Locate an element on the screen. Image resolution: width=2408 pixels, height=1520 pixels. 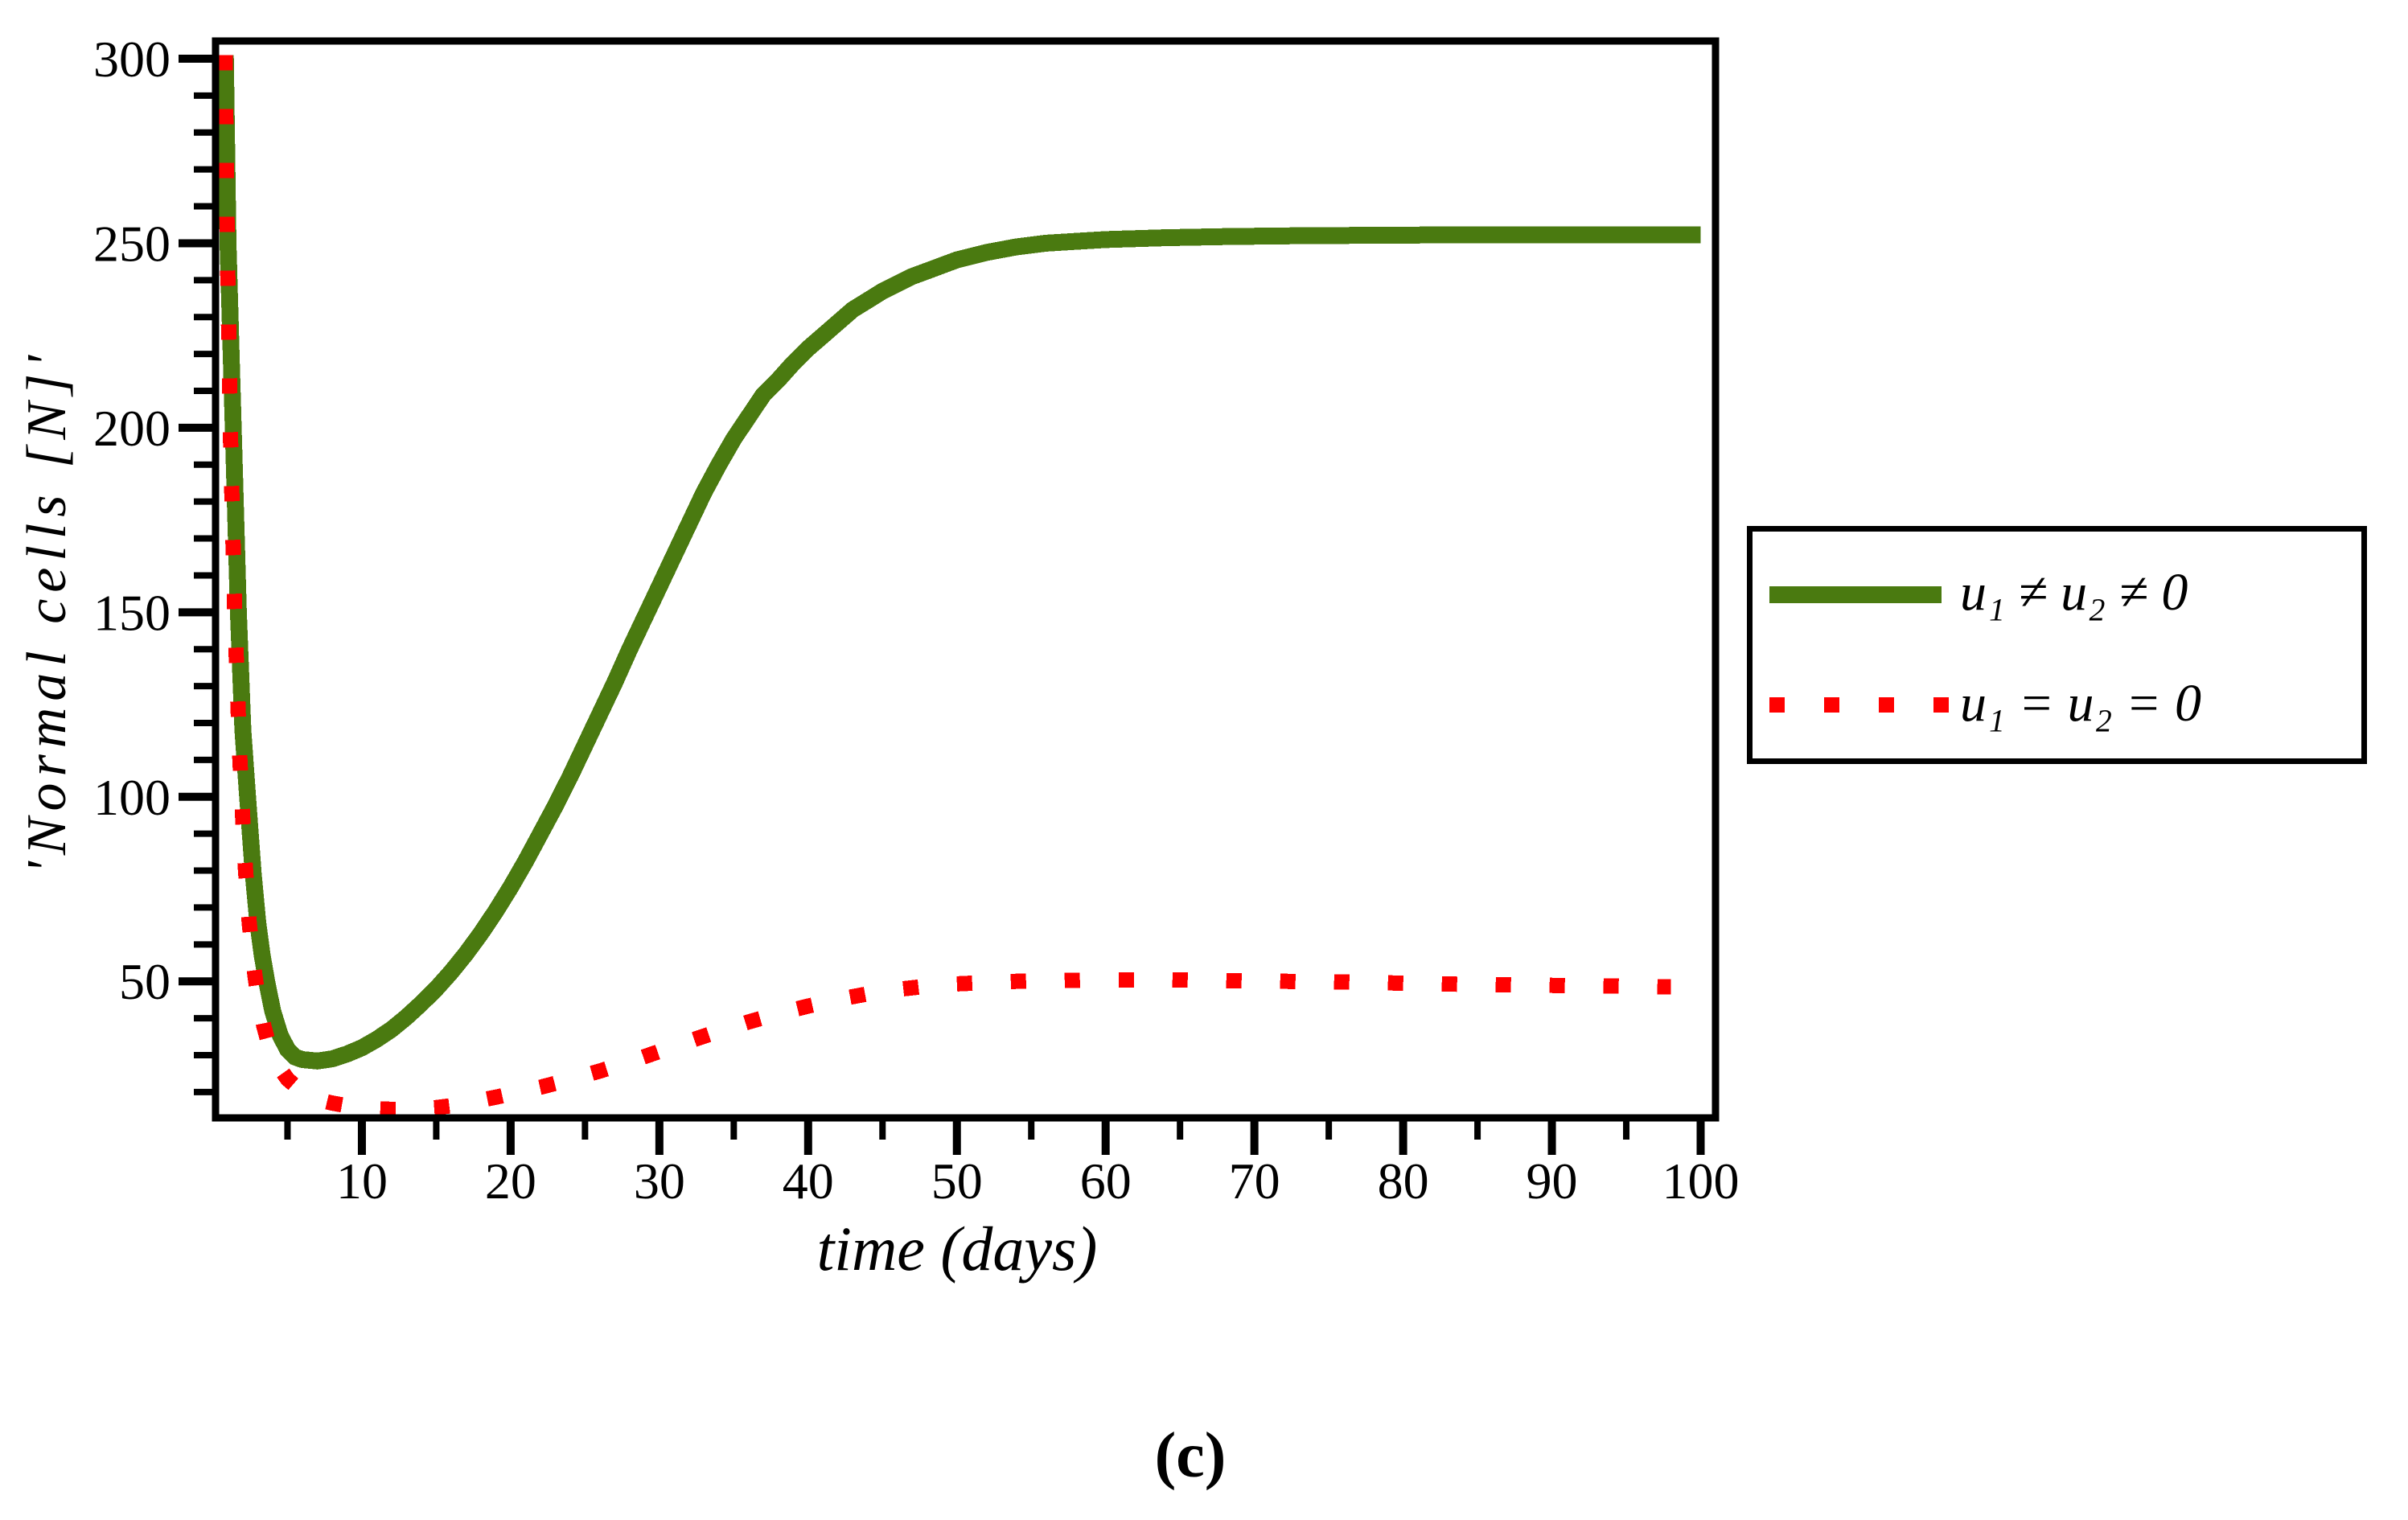
legend-label-untreated: u₁ = u₂ = 0 is located at coordinates (2080, 703).